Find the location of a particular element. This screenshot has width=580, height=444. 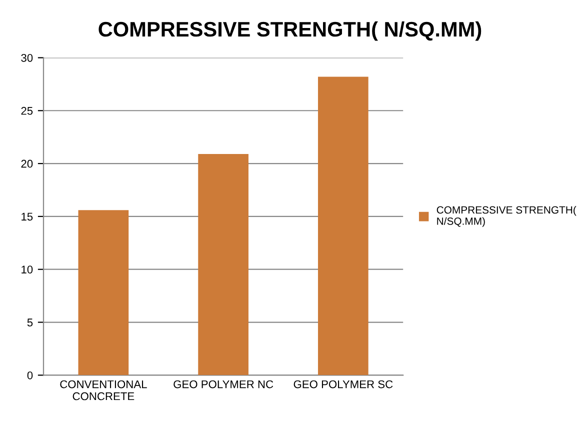

y-tick-label: 25 is located at coordinates (27, 110).